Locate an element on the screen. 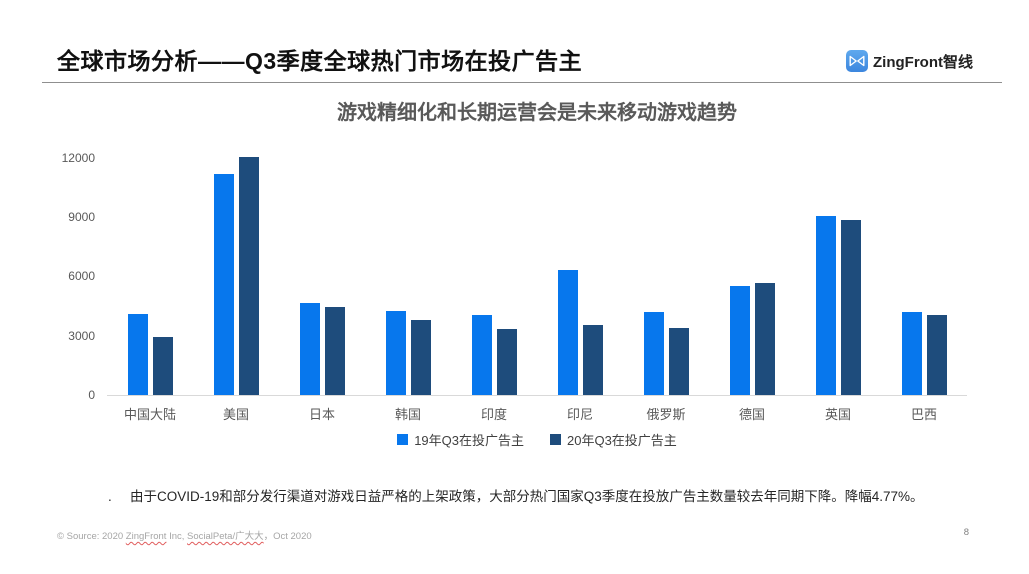  category-label: 巴西 is located at coordinates (923, 414).